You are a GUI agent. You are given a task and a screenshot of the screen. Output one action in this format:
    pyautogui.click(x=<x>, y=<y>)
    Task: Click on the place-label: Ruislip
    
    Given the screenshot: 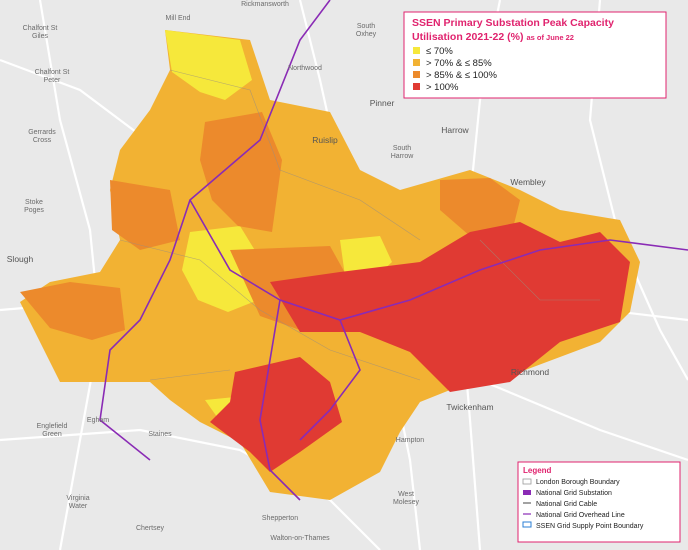 What is the action you would take?
    pyautogui.click(x=325, y=140)
    